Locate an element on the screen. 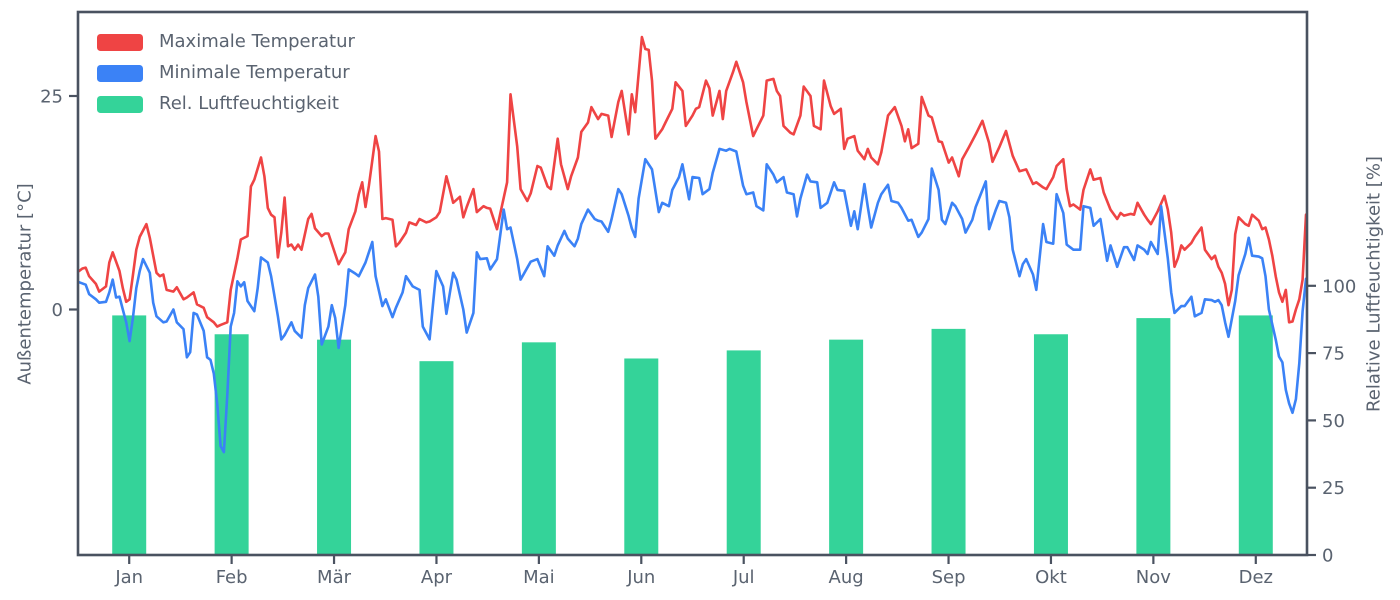 The image size is (1400, 600). month-label: Feb is located at coordinates (232, 577).